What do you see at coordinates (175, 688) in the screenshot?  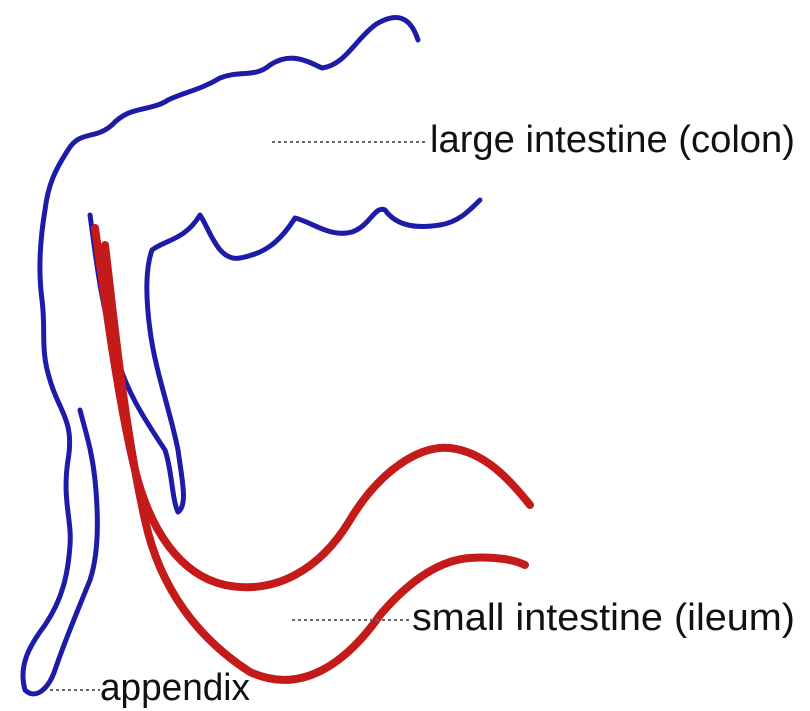 I see `label-appendix: appendix` at bounding box center [175, 688].